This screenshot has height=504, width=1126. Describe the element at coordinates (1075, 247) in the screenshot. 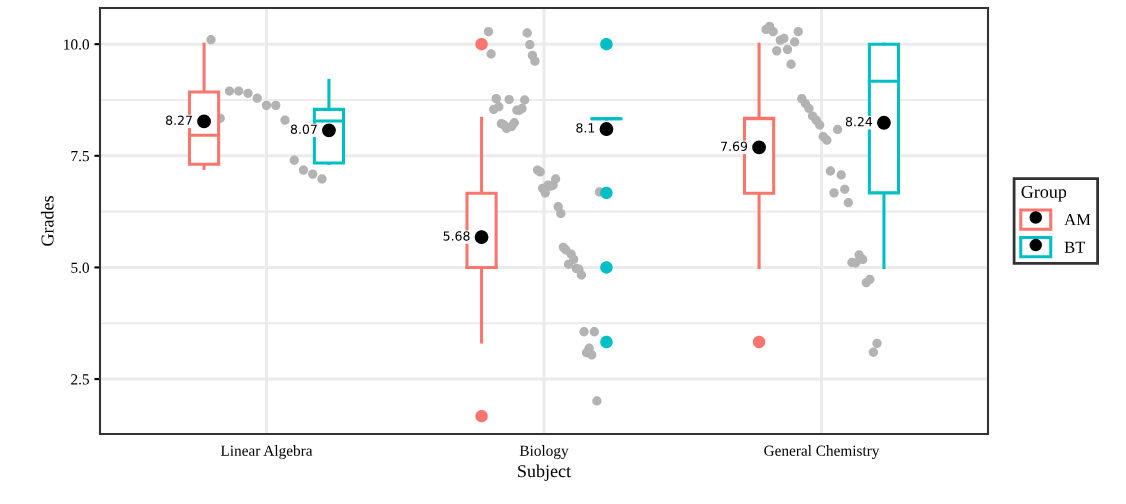

I see `legend-label: BT` at that location.